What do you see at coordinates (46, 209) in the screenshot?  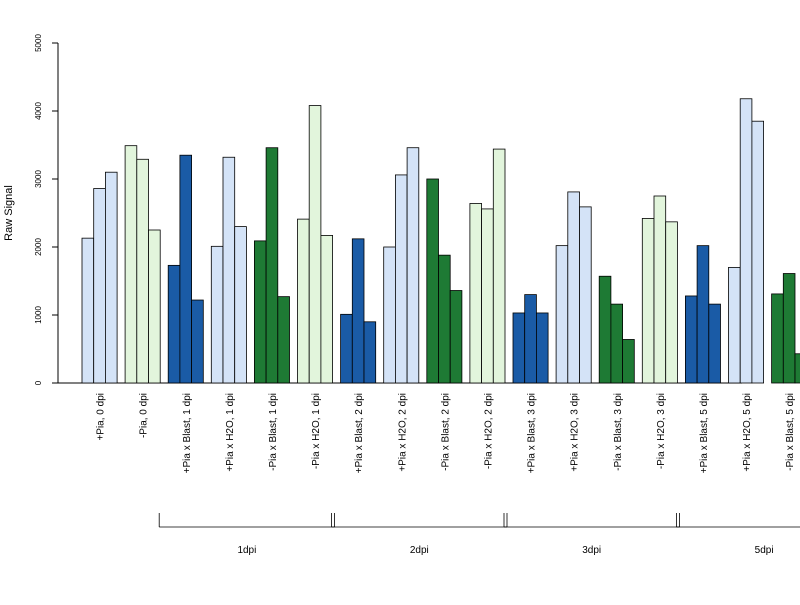 I see `y-axis: 0 1000 2000 3000 4000 5000` at bounding box center [46, 209].